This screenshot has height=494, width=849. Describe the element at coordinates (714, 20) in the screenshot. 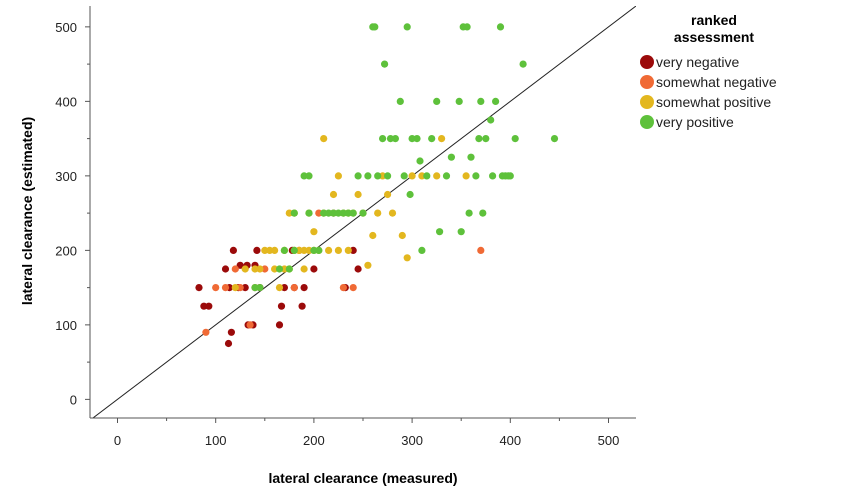

I see `legend-title-line-1: ranked` at that location.